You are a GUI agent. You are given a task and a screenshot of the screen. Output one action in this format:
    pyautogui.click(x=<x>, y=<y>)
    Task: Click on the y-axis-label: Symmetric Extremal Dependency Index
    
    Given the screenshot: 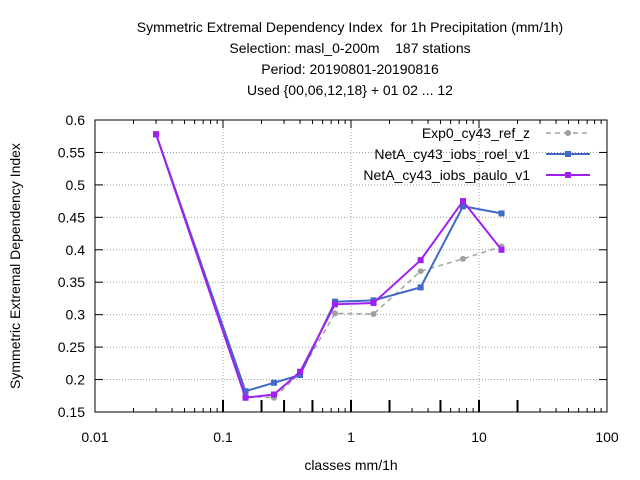 What is the action you would take?
    pyautogui.click(x=15, y=266)
    